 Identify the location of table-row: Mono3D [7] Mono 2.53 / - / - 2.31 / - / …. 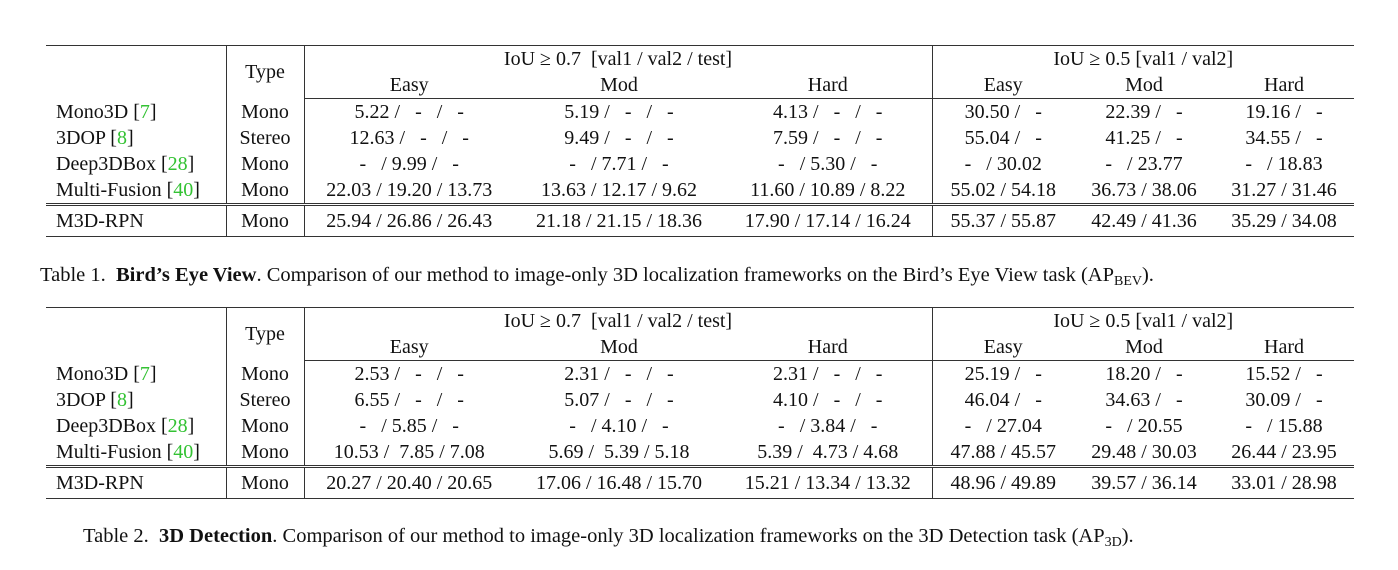
(700, 373).